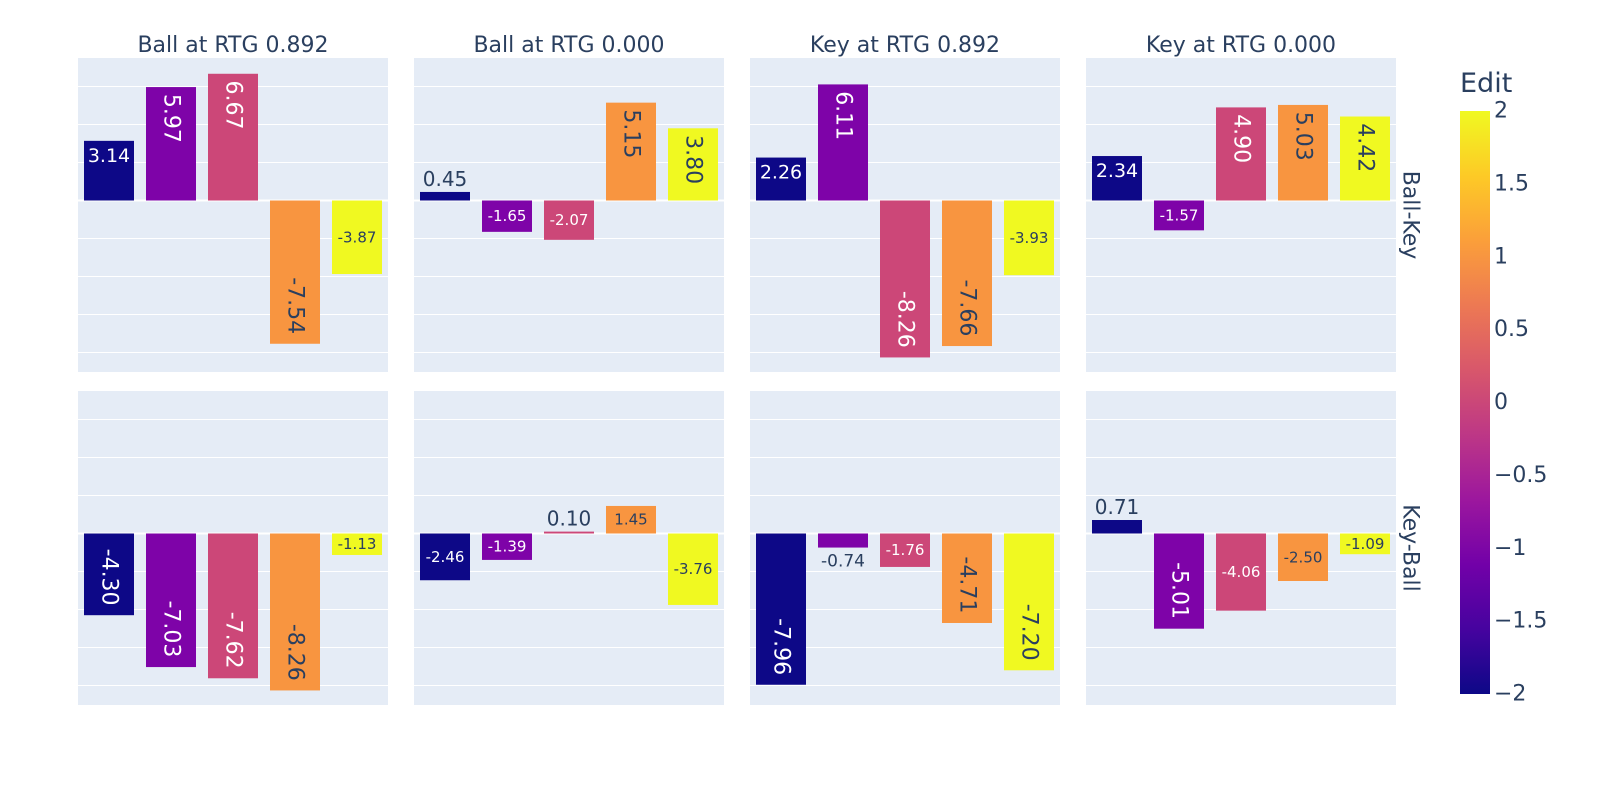  I want to click on bar-label: -1.76, so click(905, 550).